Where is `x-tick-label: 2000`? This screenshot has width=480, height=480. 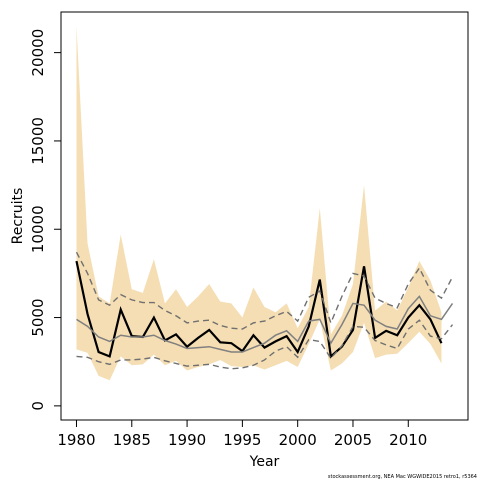 x-tick-label: 2000 is located at coordinates (298, 440).